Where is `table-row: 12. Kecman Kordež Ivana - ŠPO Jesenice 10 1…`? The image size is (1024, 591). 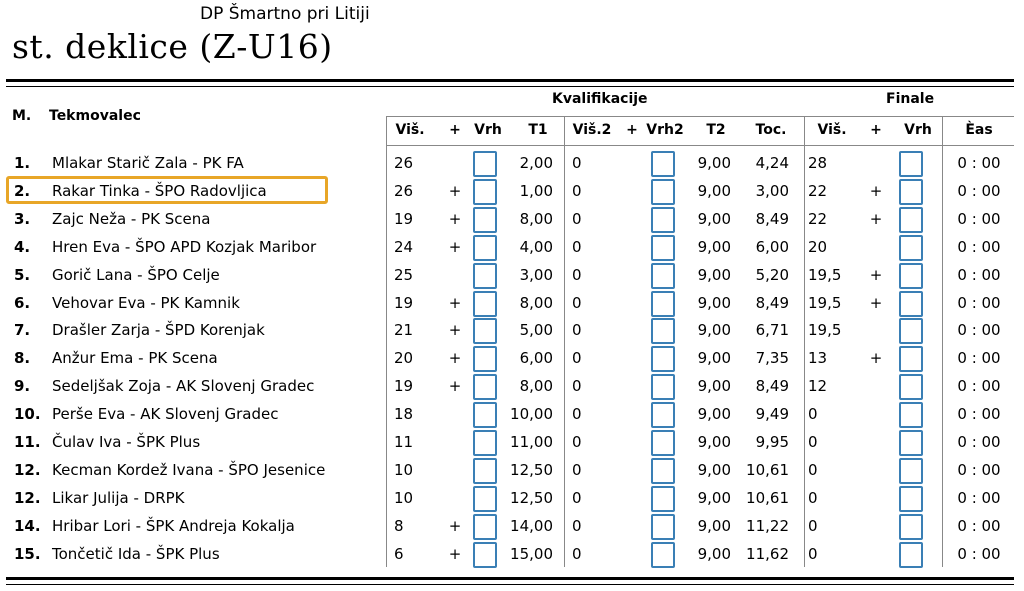 table-row: 12. Kecman Kordež Ivana - ŠPO Jesenice 10 1… is located at coordinates (512, 470).